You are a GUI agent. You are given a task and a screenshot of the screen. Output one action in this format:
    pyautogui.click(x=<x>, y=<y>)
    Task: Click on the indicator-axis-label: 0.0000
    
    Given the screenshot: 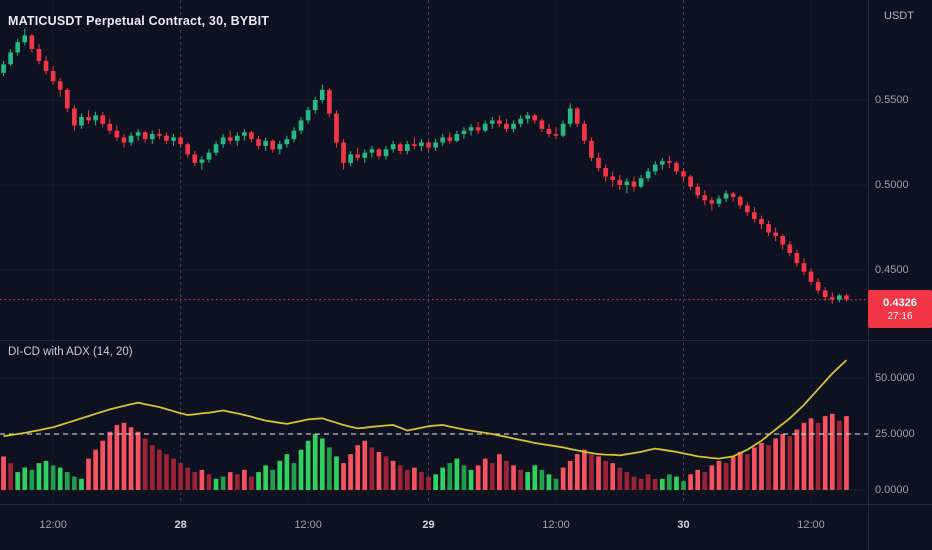 What is the action you would take?
    pyautogui.click(x=892, y=490)
    